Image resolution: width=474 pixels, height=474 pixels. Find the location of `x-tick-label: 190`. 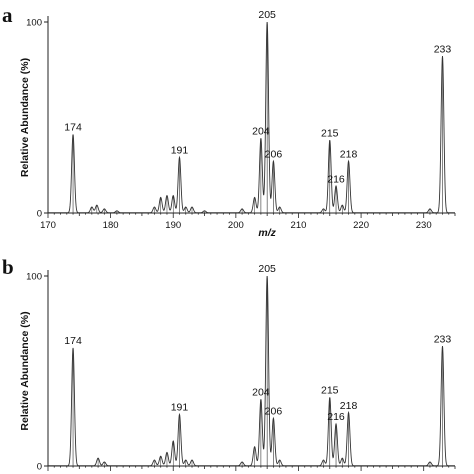

x-tick-label: 190 is located at coordinates (173, 225).